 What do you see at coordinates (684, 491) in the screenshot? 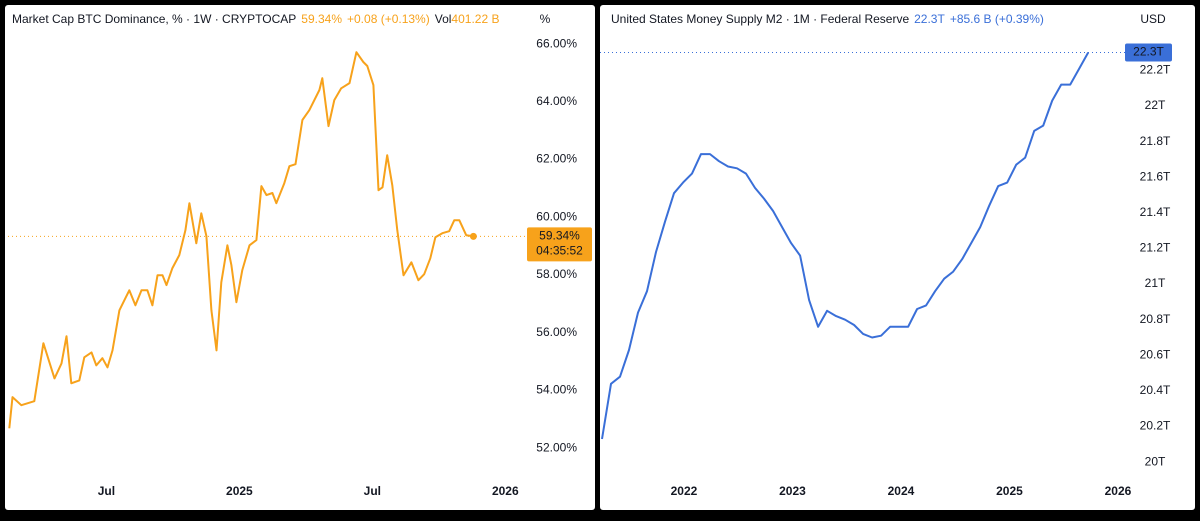
I see `x-tick-label: 2022` at bounding box center [684, 491].